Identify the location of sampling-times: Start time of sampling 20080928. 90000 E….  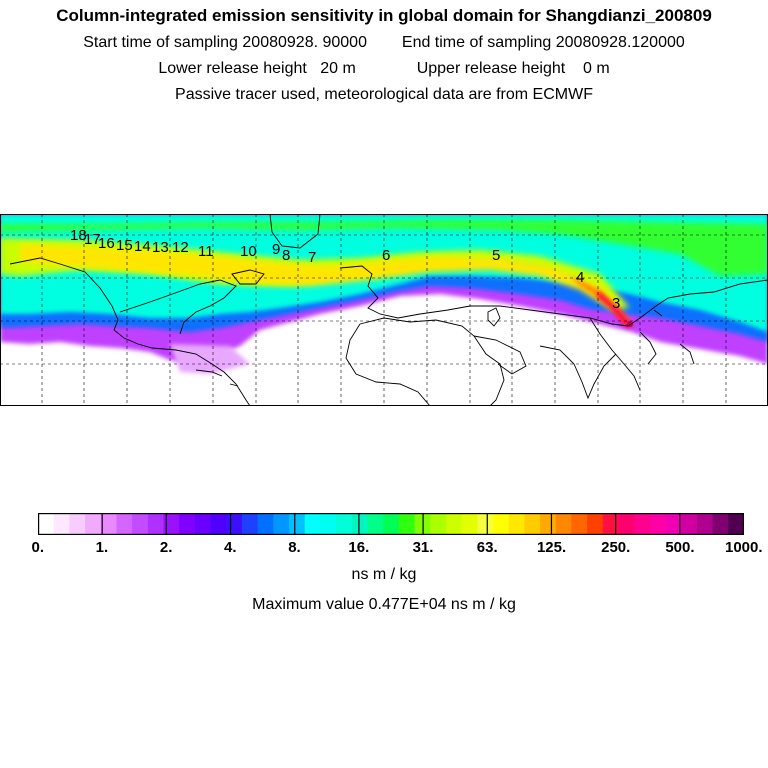
(384, 43).